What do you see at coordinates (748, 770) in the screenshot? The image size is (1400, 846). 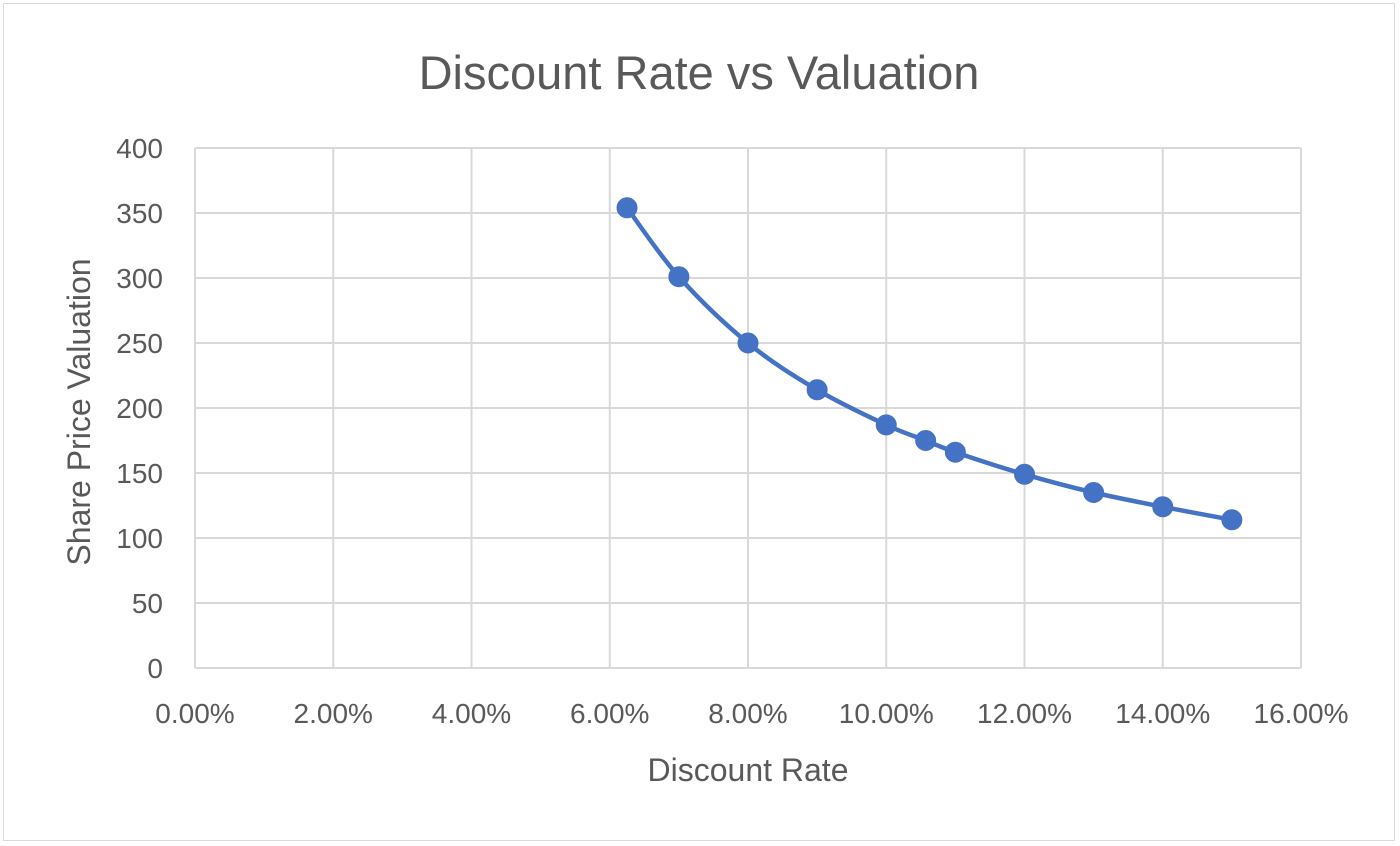 I see `x-axis-title: Discount Rate` at bounding box center [748, 770].